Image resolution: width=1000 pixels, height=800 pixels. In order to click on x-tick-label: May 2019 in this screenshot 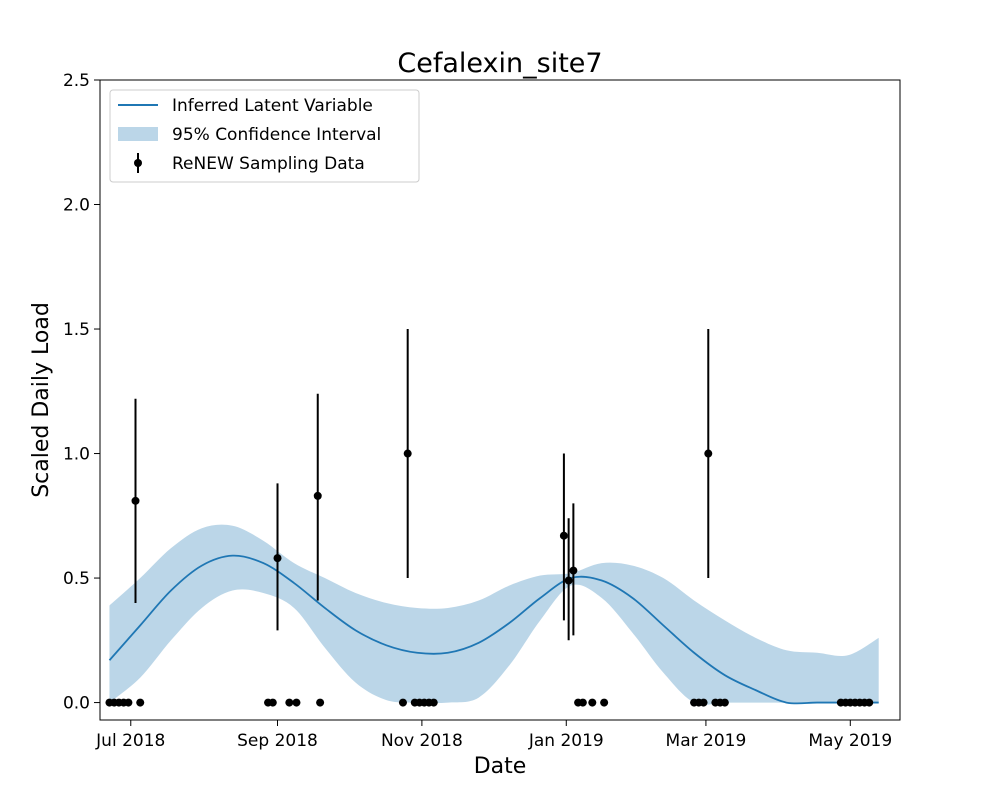, I will do `click(850, 741)`.